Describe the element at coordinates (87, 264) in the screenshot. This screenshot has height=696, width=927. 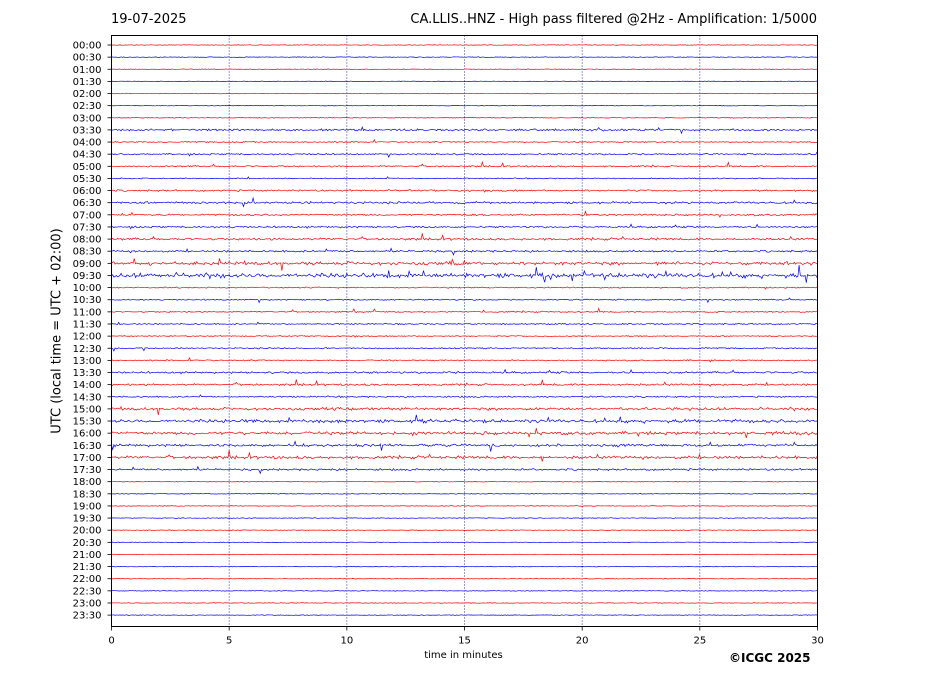
I see `y-tick-label: 09:00` at that location.